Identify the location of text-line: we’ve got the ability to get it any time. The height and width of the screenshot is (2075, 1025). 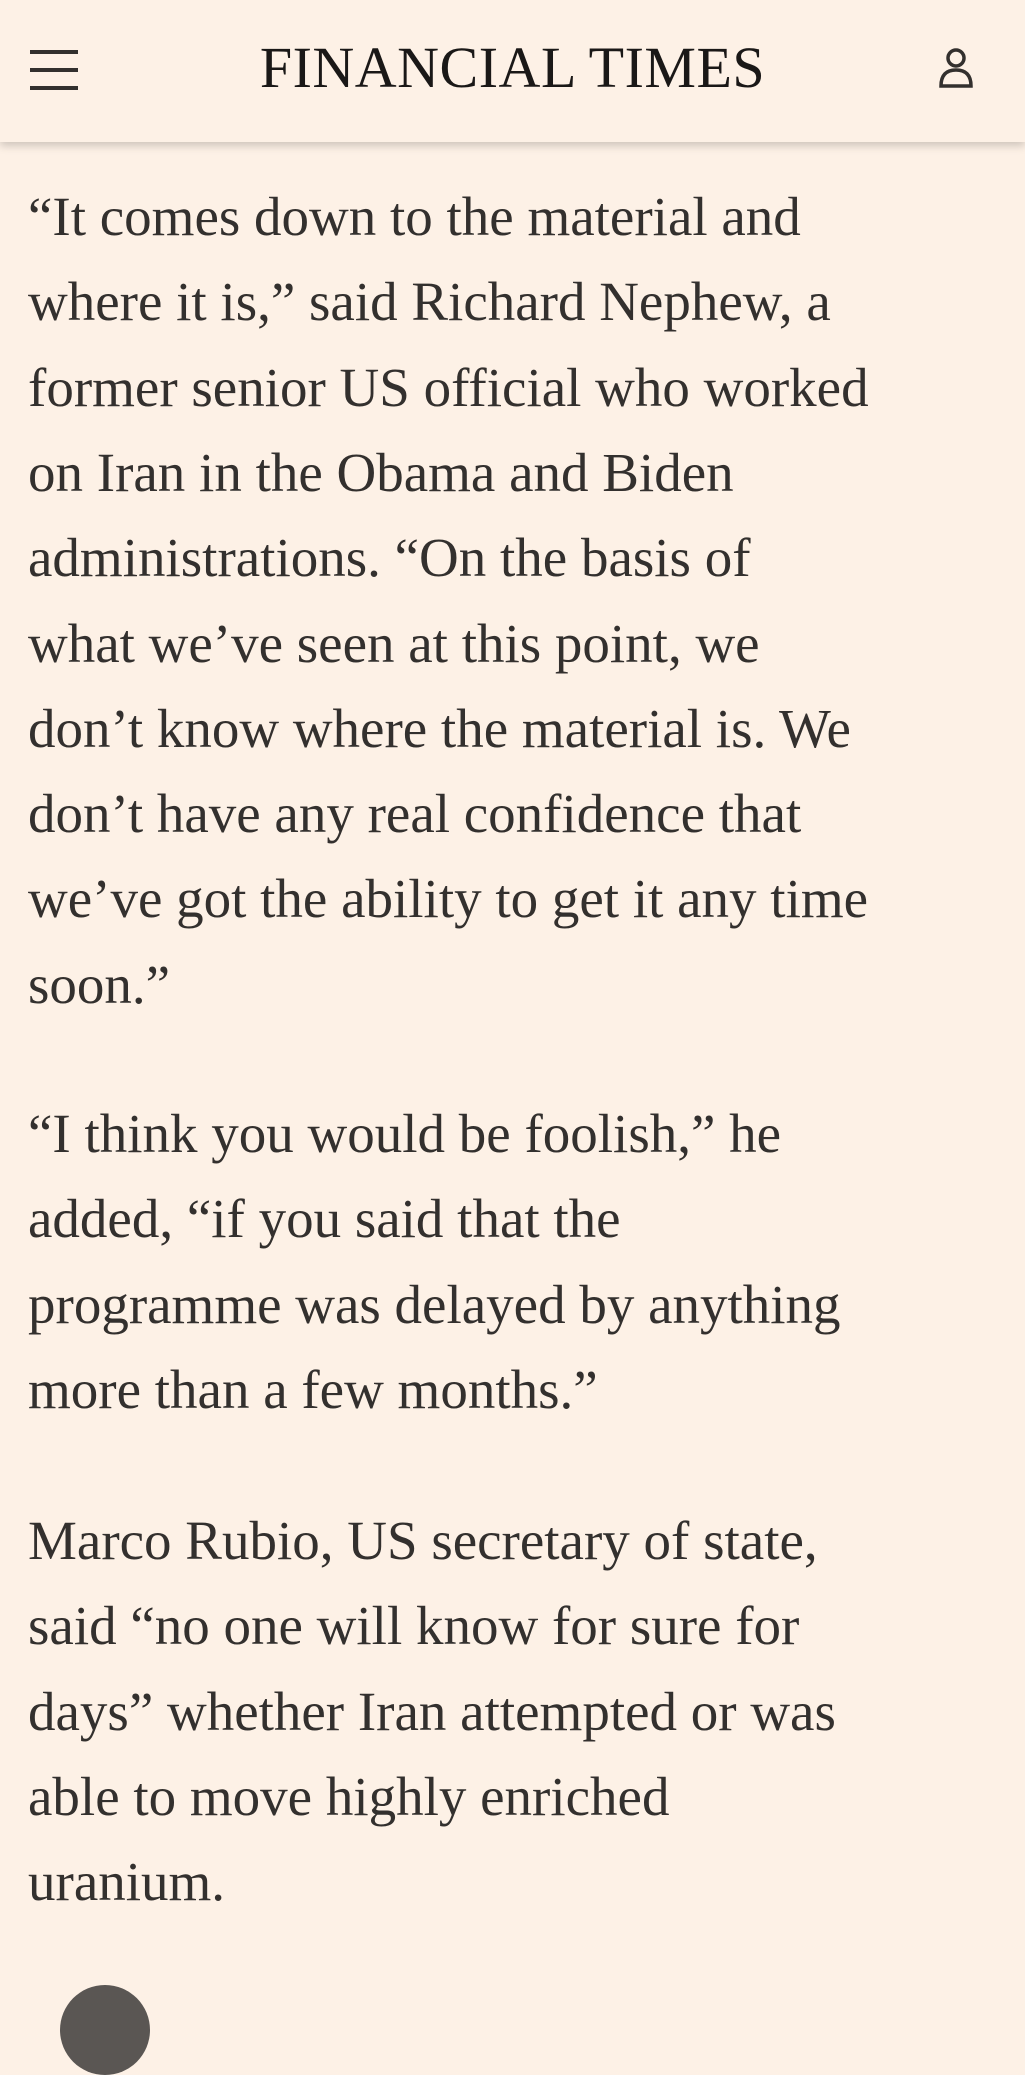
(448, 899).